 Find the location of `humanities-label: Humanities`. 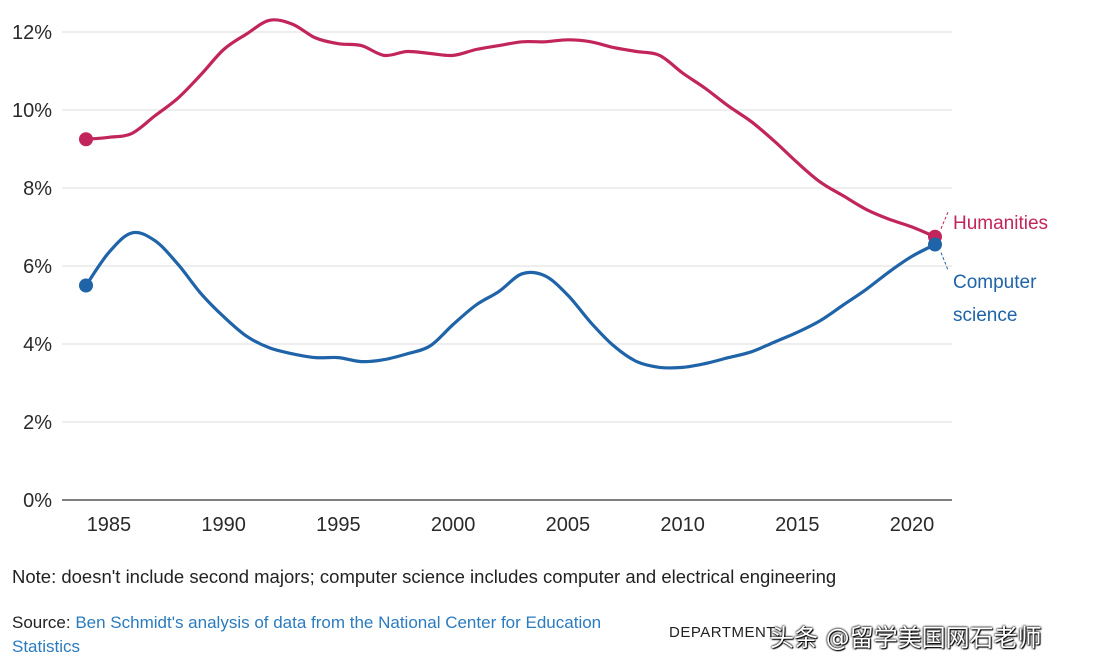

humanities-label: Humanities is located at coordinates (1000, 223).